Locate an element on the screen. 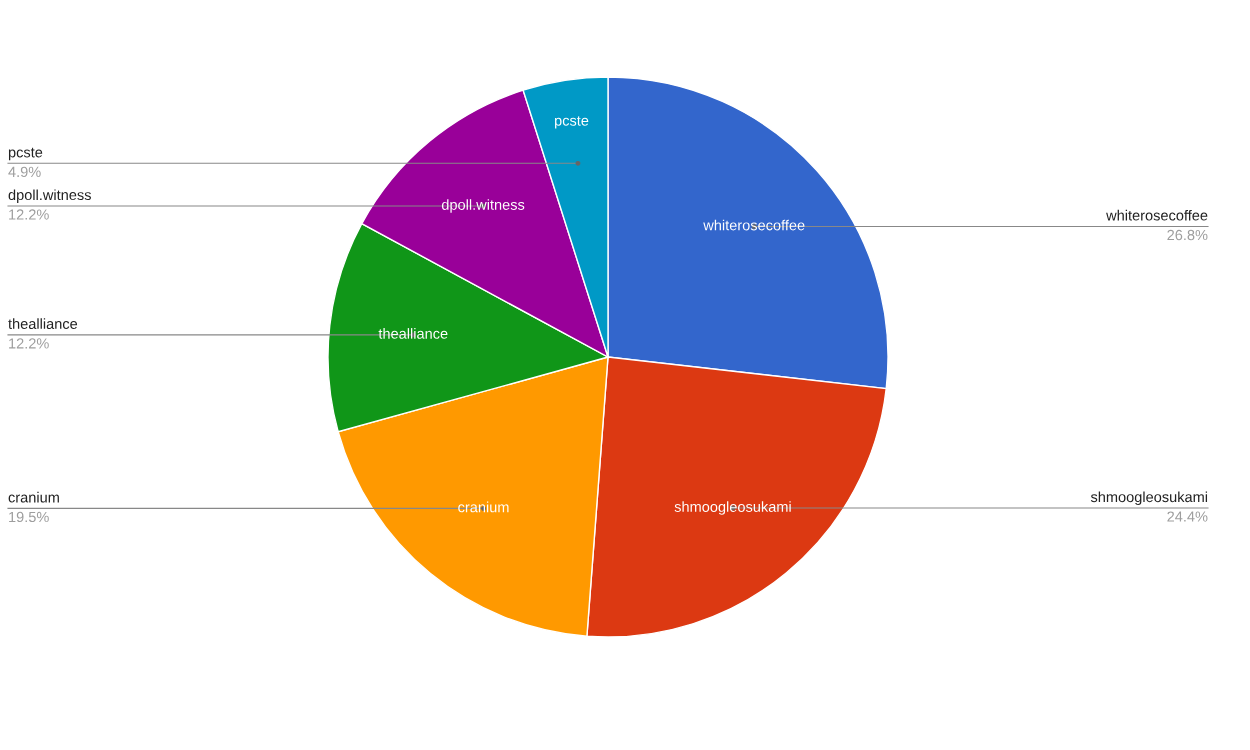 This screenshot has height=750, width=1250. data-label: 24.4% is located at coordinates (1187, 516).